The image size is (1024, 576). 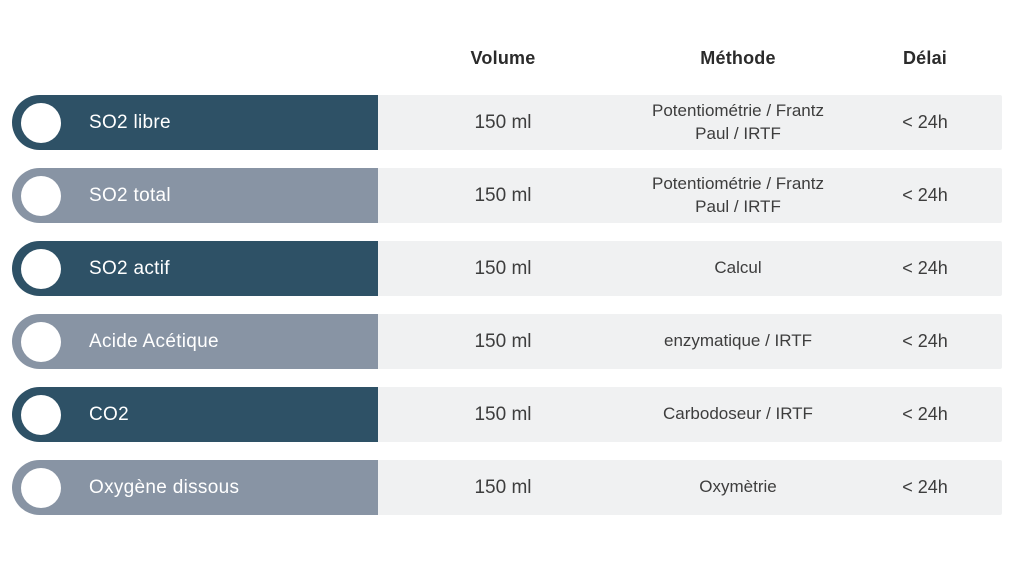 I want to click on method-value: Oxymètrie, so click(x=738, y=487).